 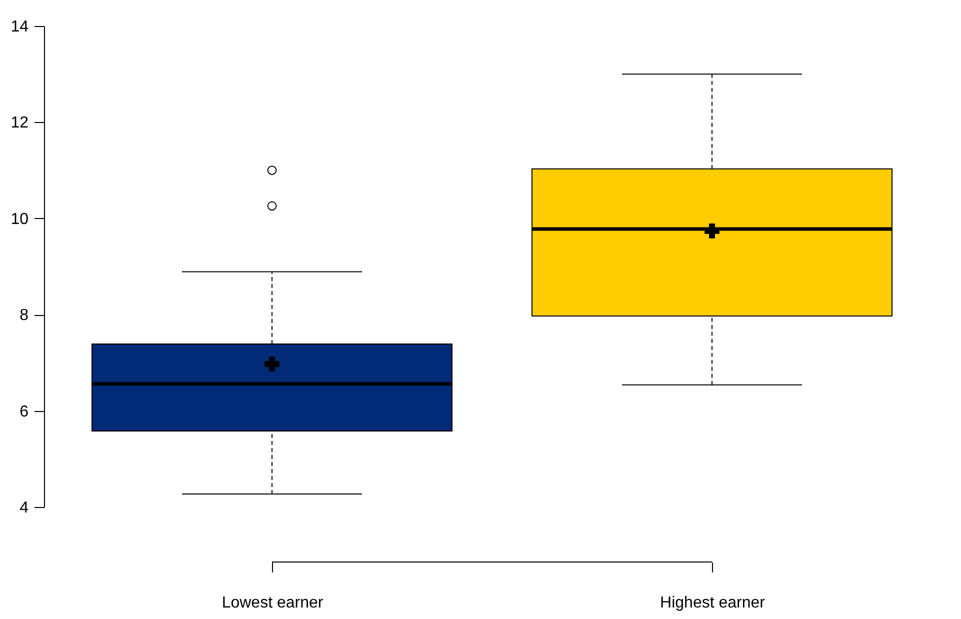 What do you see at coordinates (24, 315) in the screenshot?
I see `y-tick-label: 8` at bounding box center [24, 315].